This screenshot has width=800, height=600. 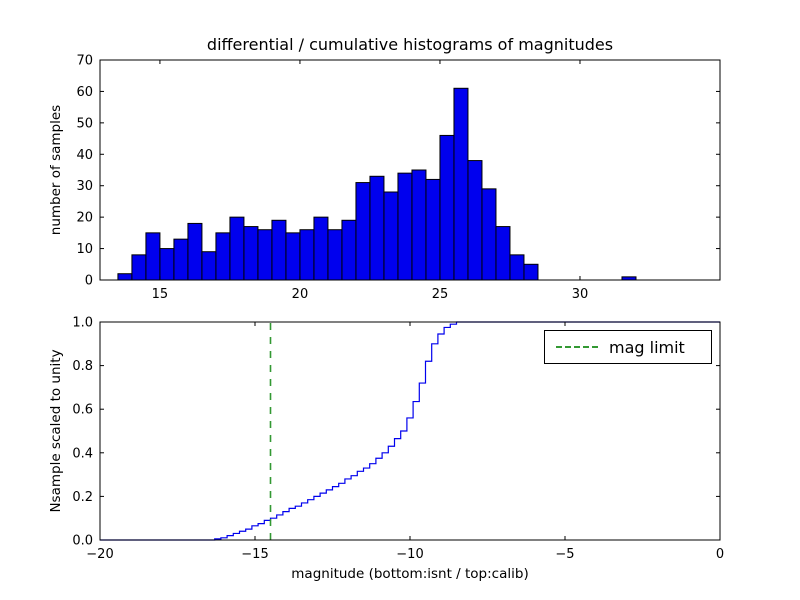 I want to click on top-x-tick-label: 30, so click(x=580, y=294).